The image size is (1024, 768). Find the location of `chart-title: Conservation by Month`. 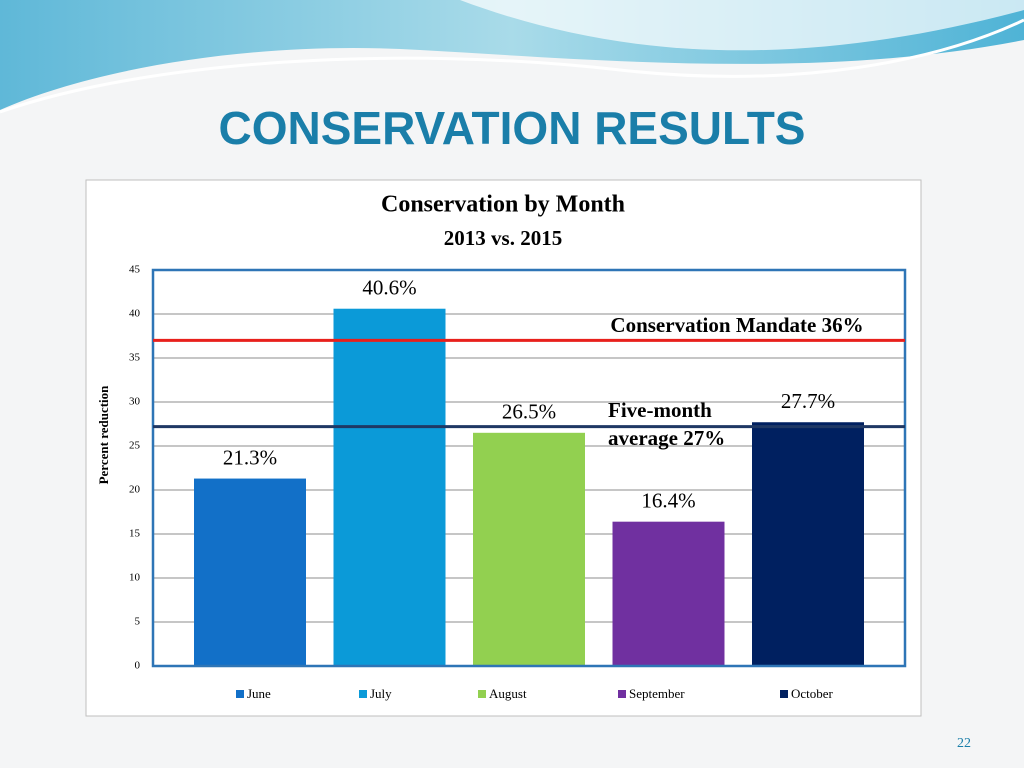

chart-title: Conservation by Month is located at coordinates (503, 205).